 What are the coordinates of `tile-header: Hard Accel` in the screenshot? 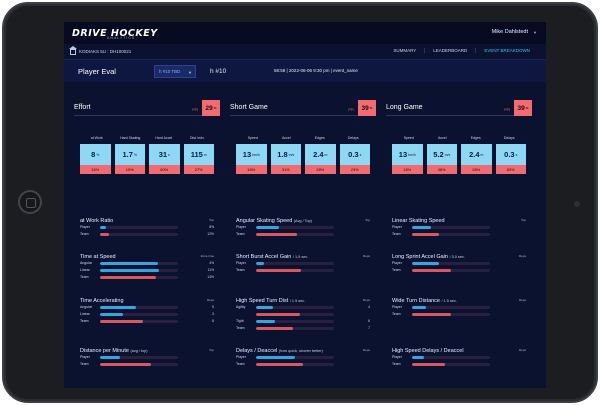 It's located at (164, 138).